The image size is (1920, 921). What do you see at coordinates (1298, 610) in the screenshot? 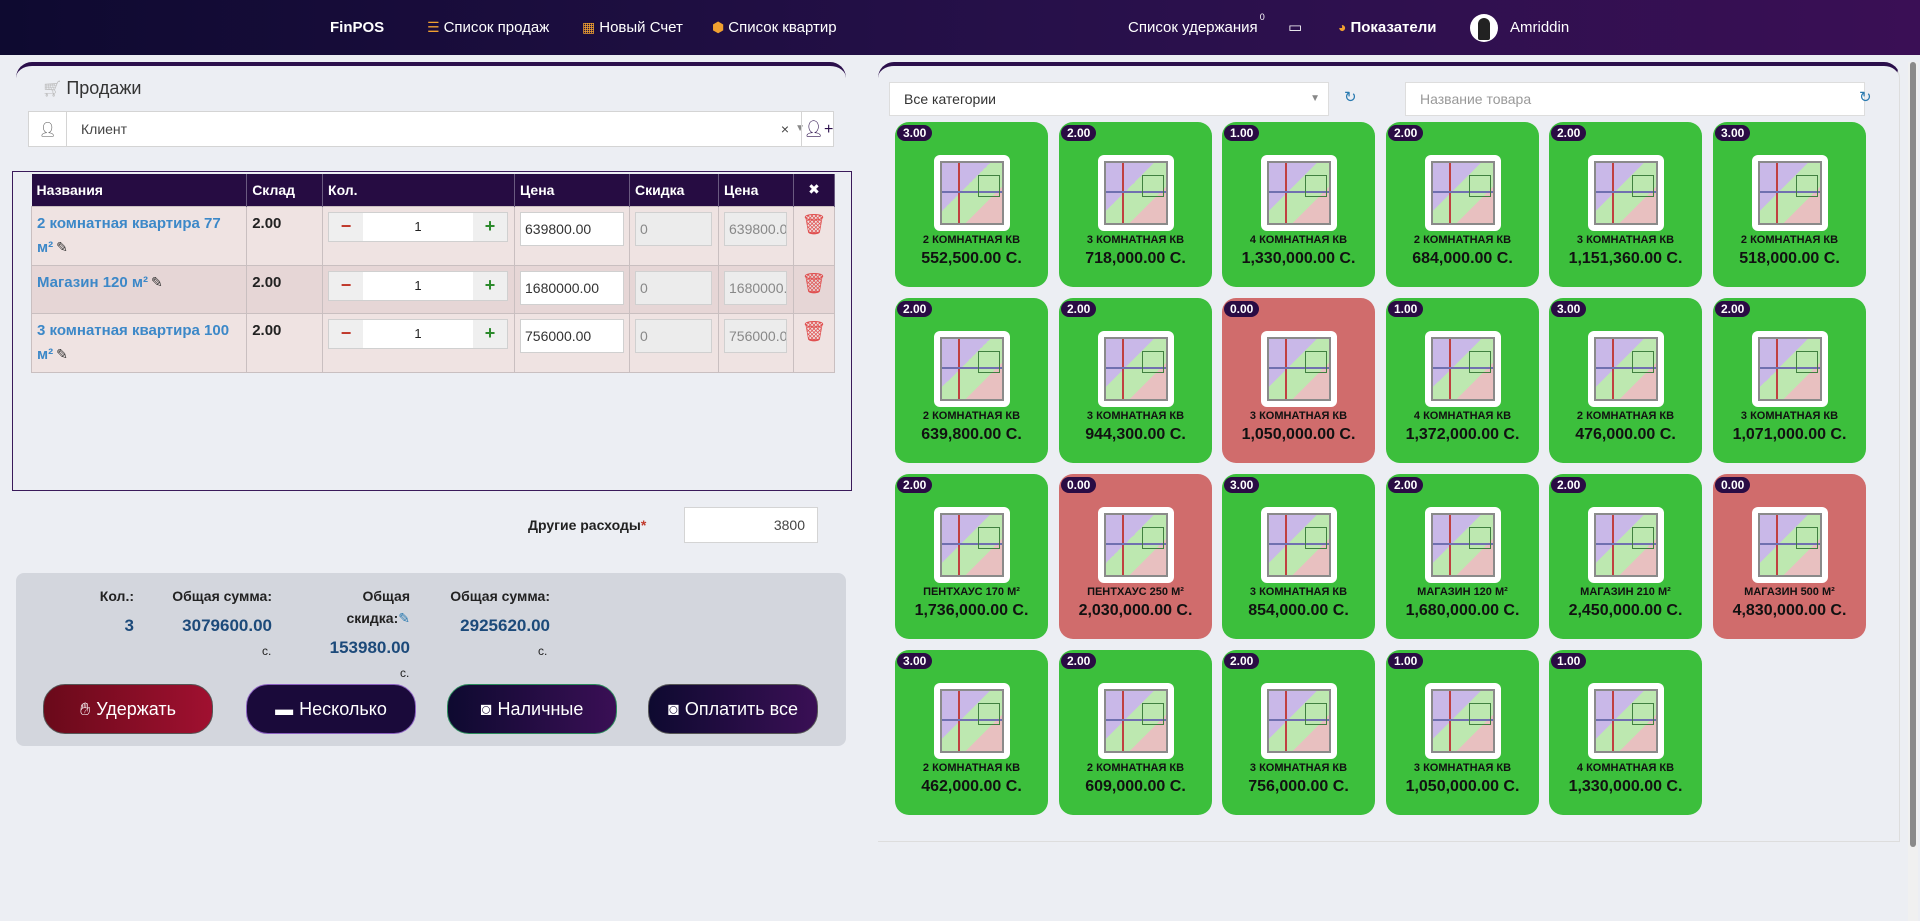
I see `product-price: 854,000.00 С.` at bounding box center [1298, 610].